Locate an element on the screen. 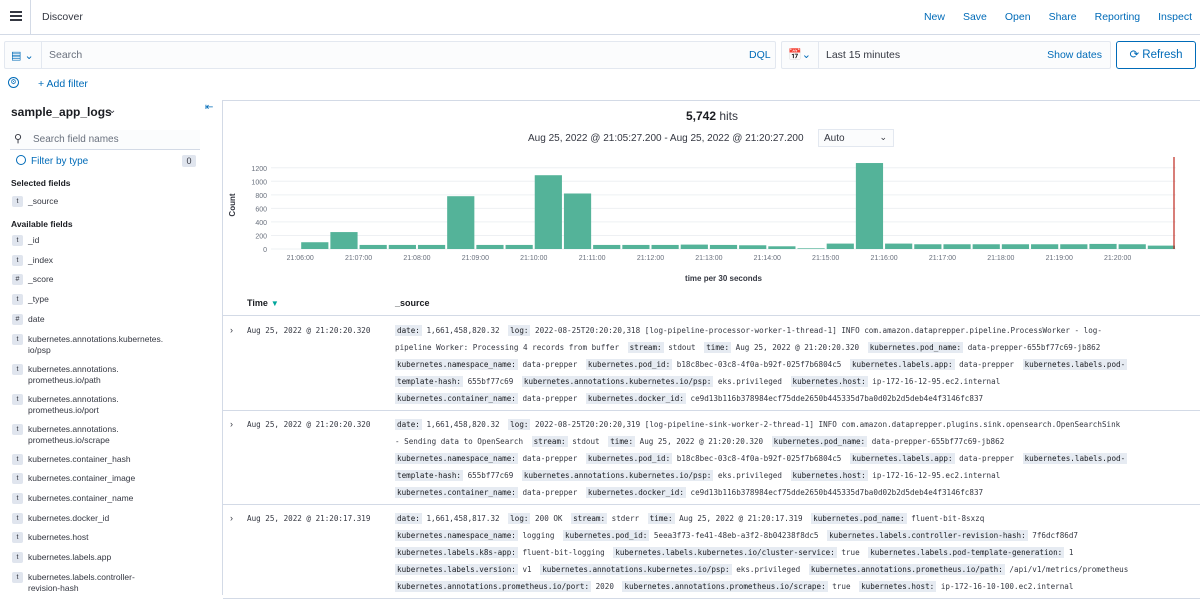 This screenshot has height=599, width=1200. source-field-value: - Sending data to OpenSearch is located at coordinates (459, 441).